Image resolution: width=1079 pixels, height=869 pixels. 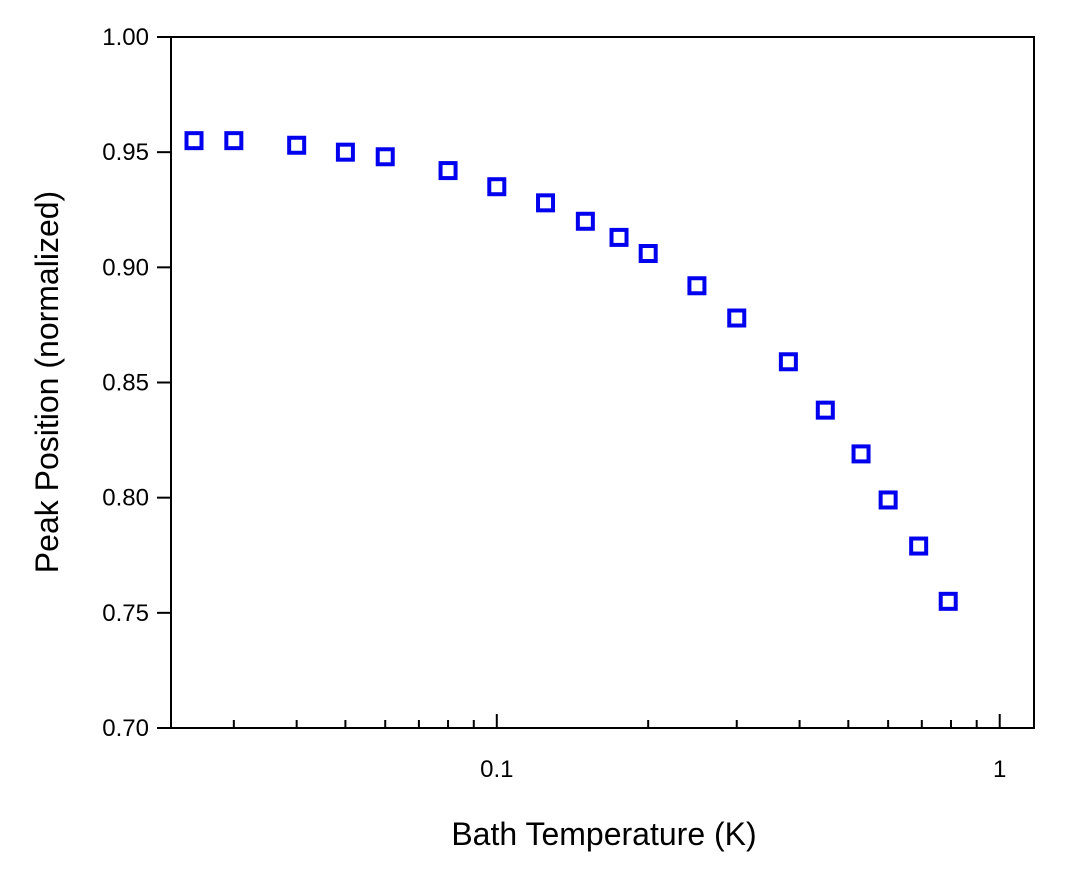 I want to click on y-tick-label: 0.95, so click(x=125, y=152).